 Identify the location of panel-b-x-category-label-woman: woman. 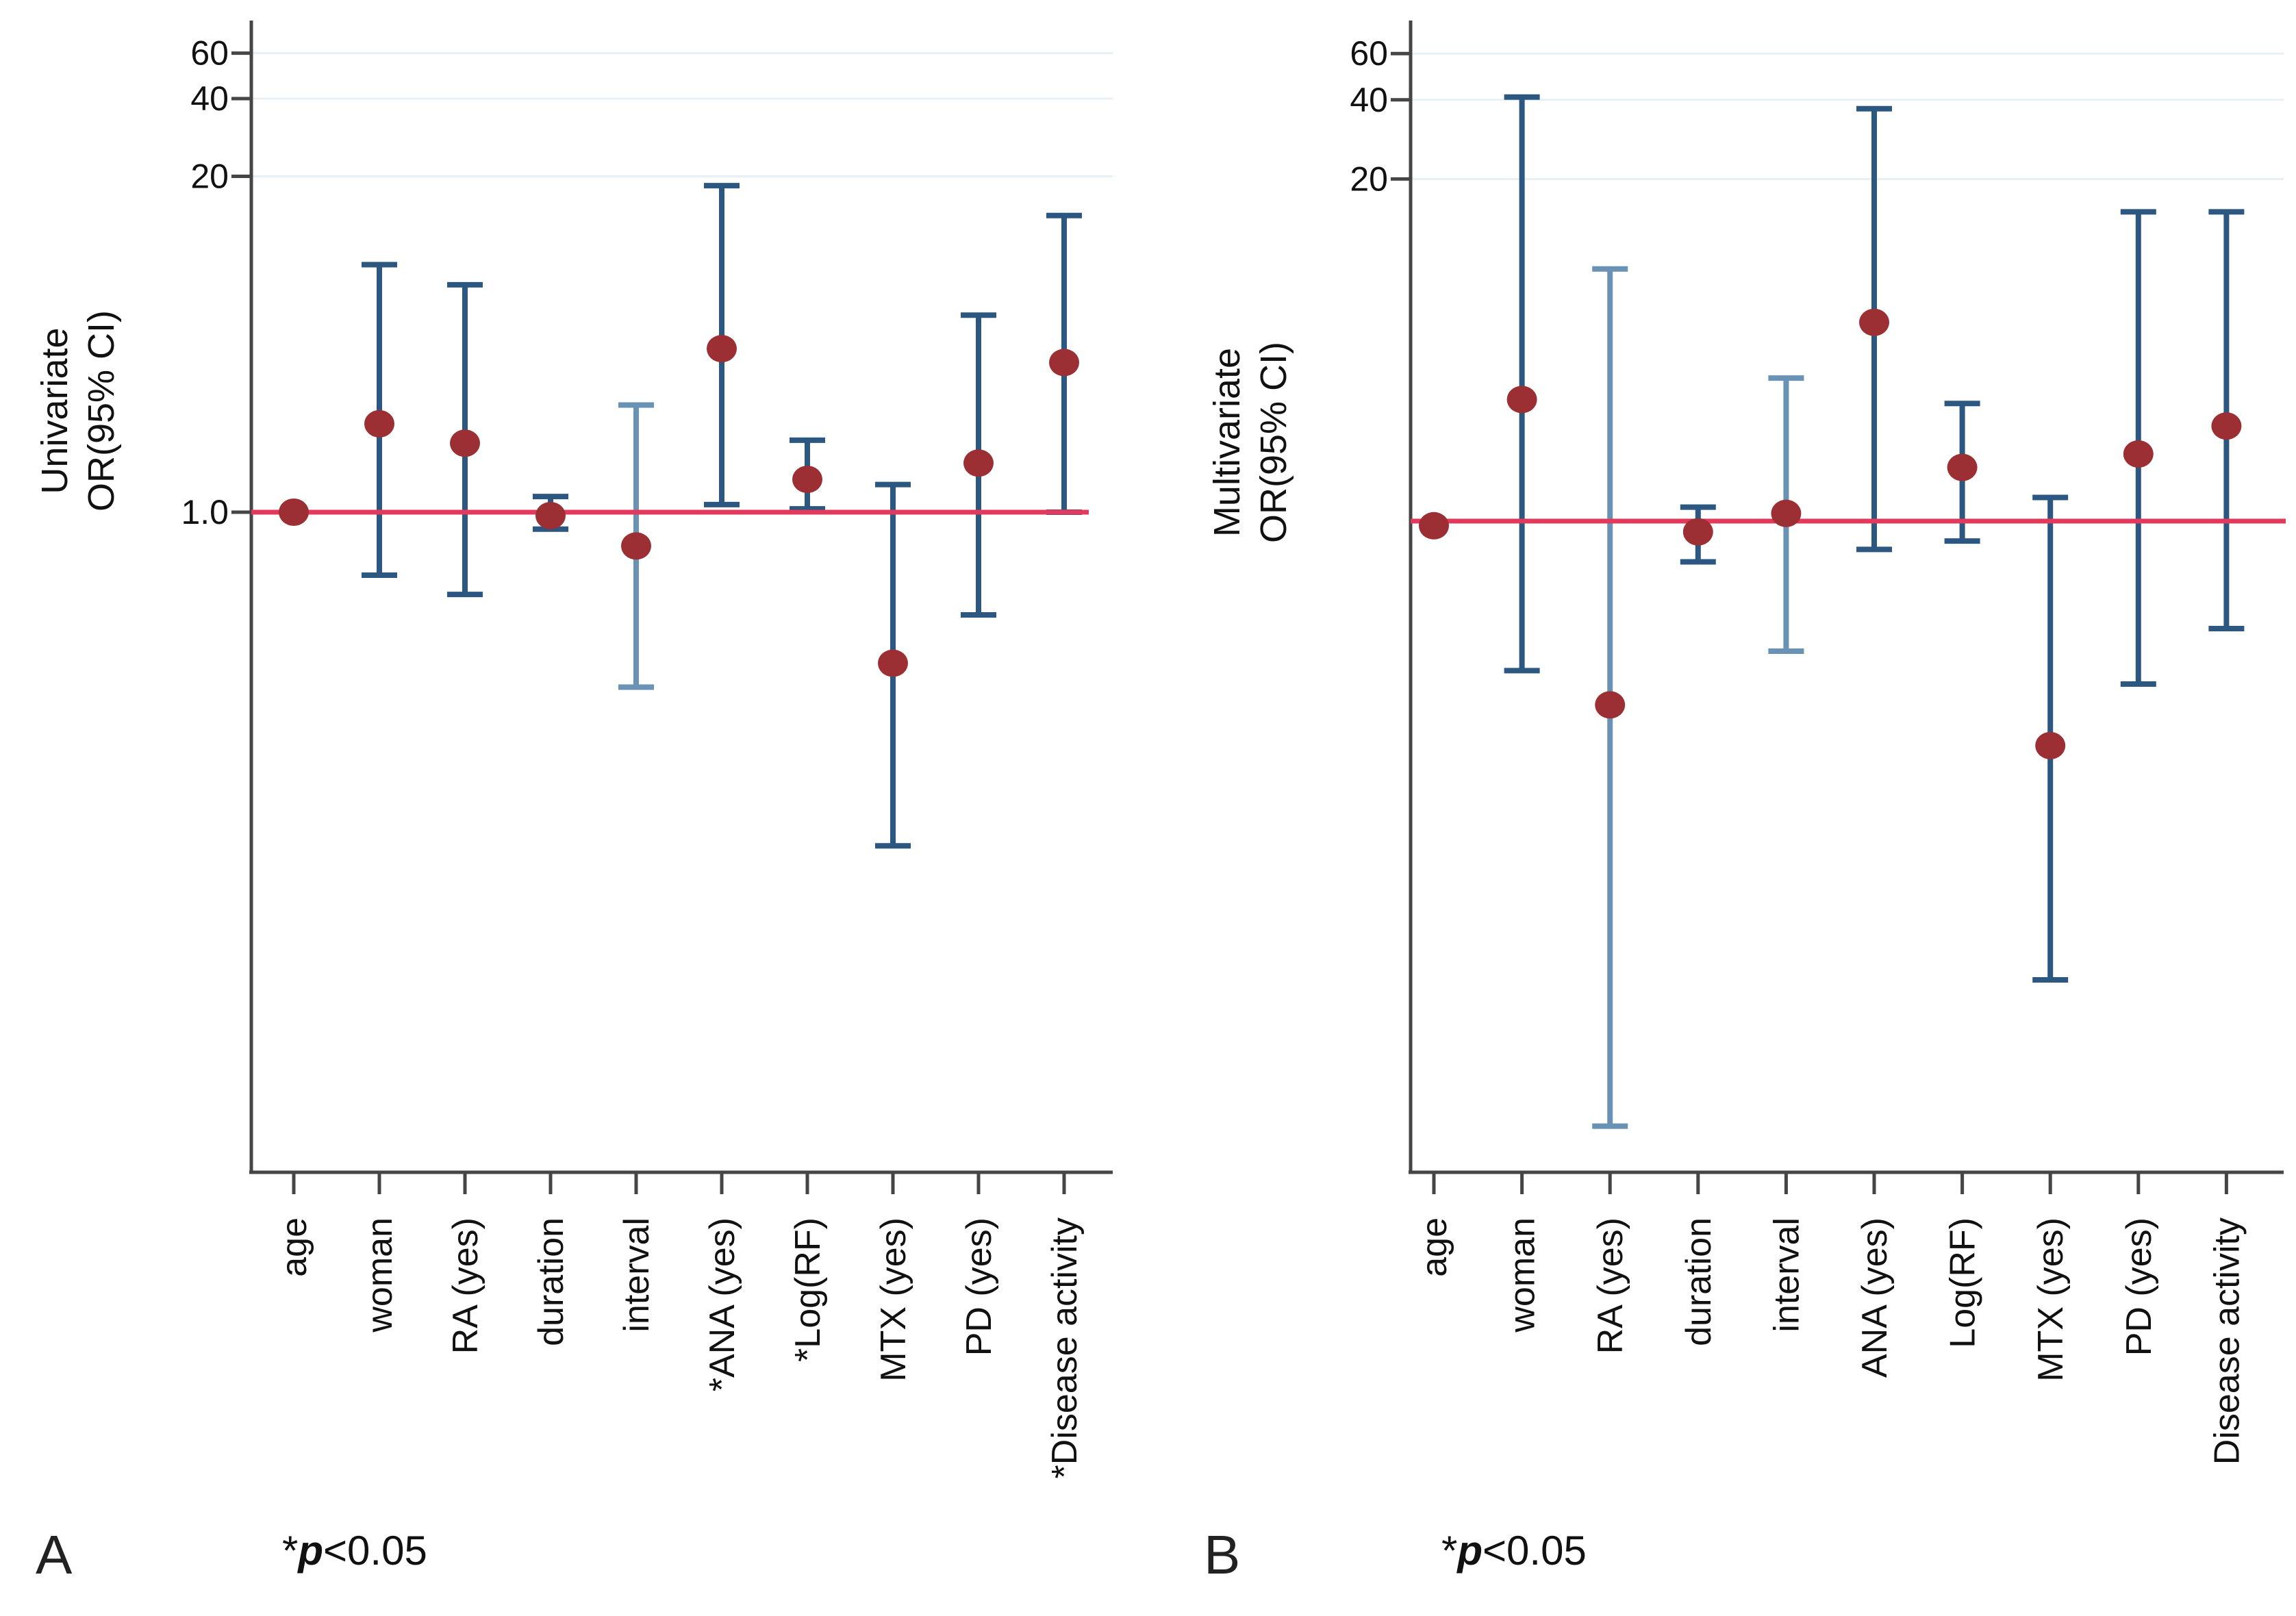
(1523, 1275).